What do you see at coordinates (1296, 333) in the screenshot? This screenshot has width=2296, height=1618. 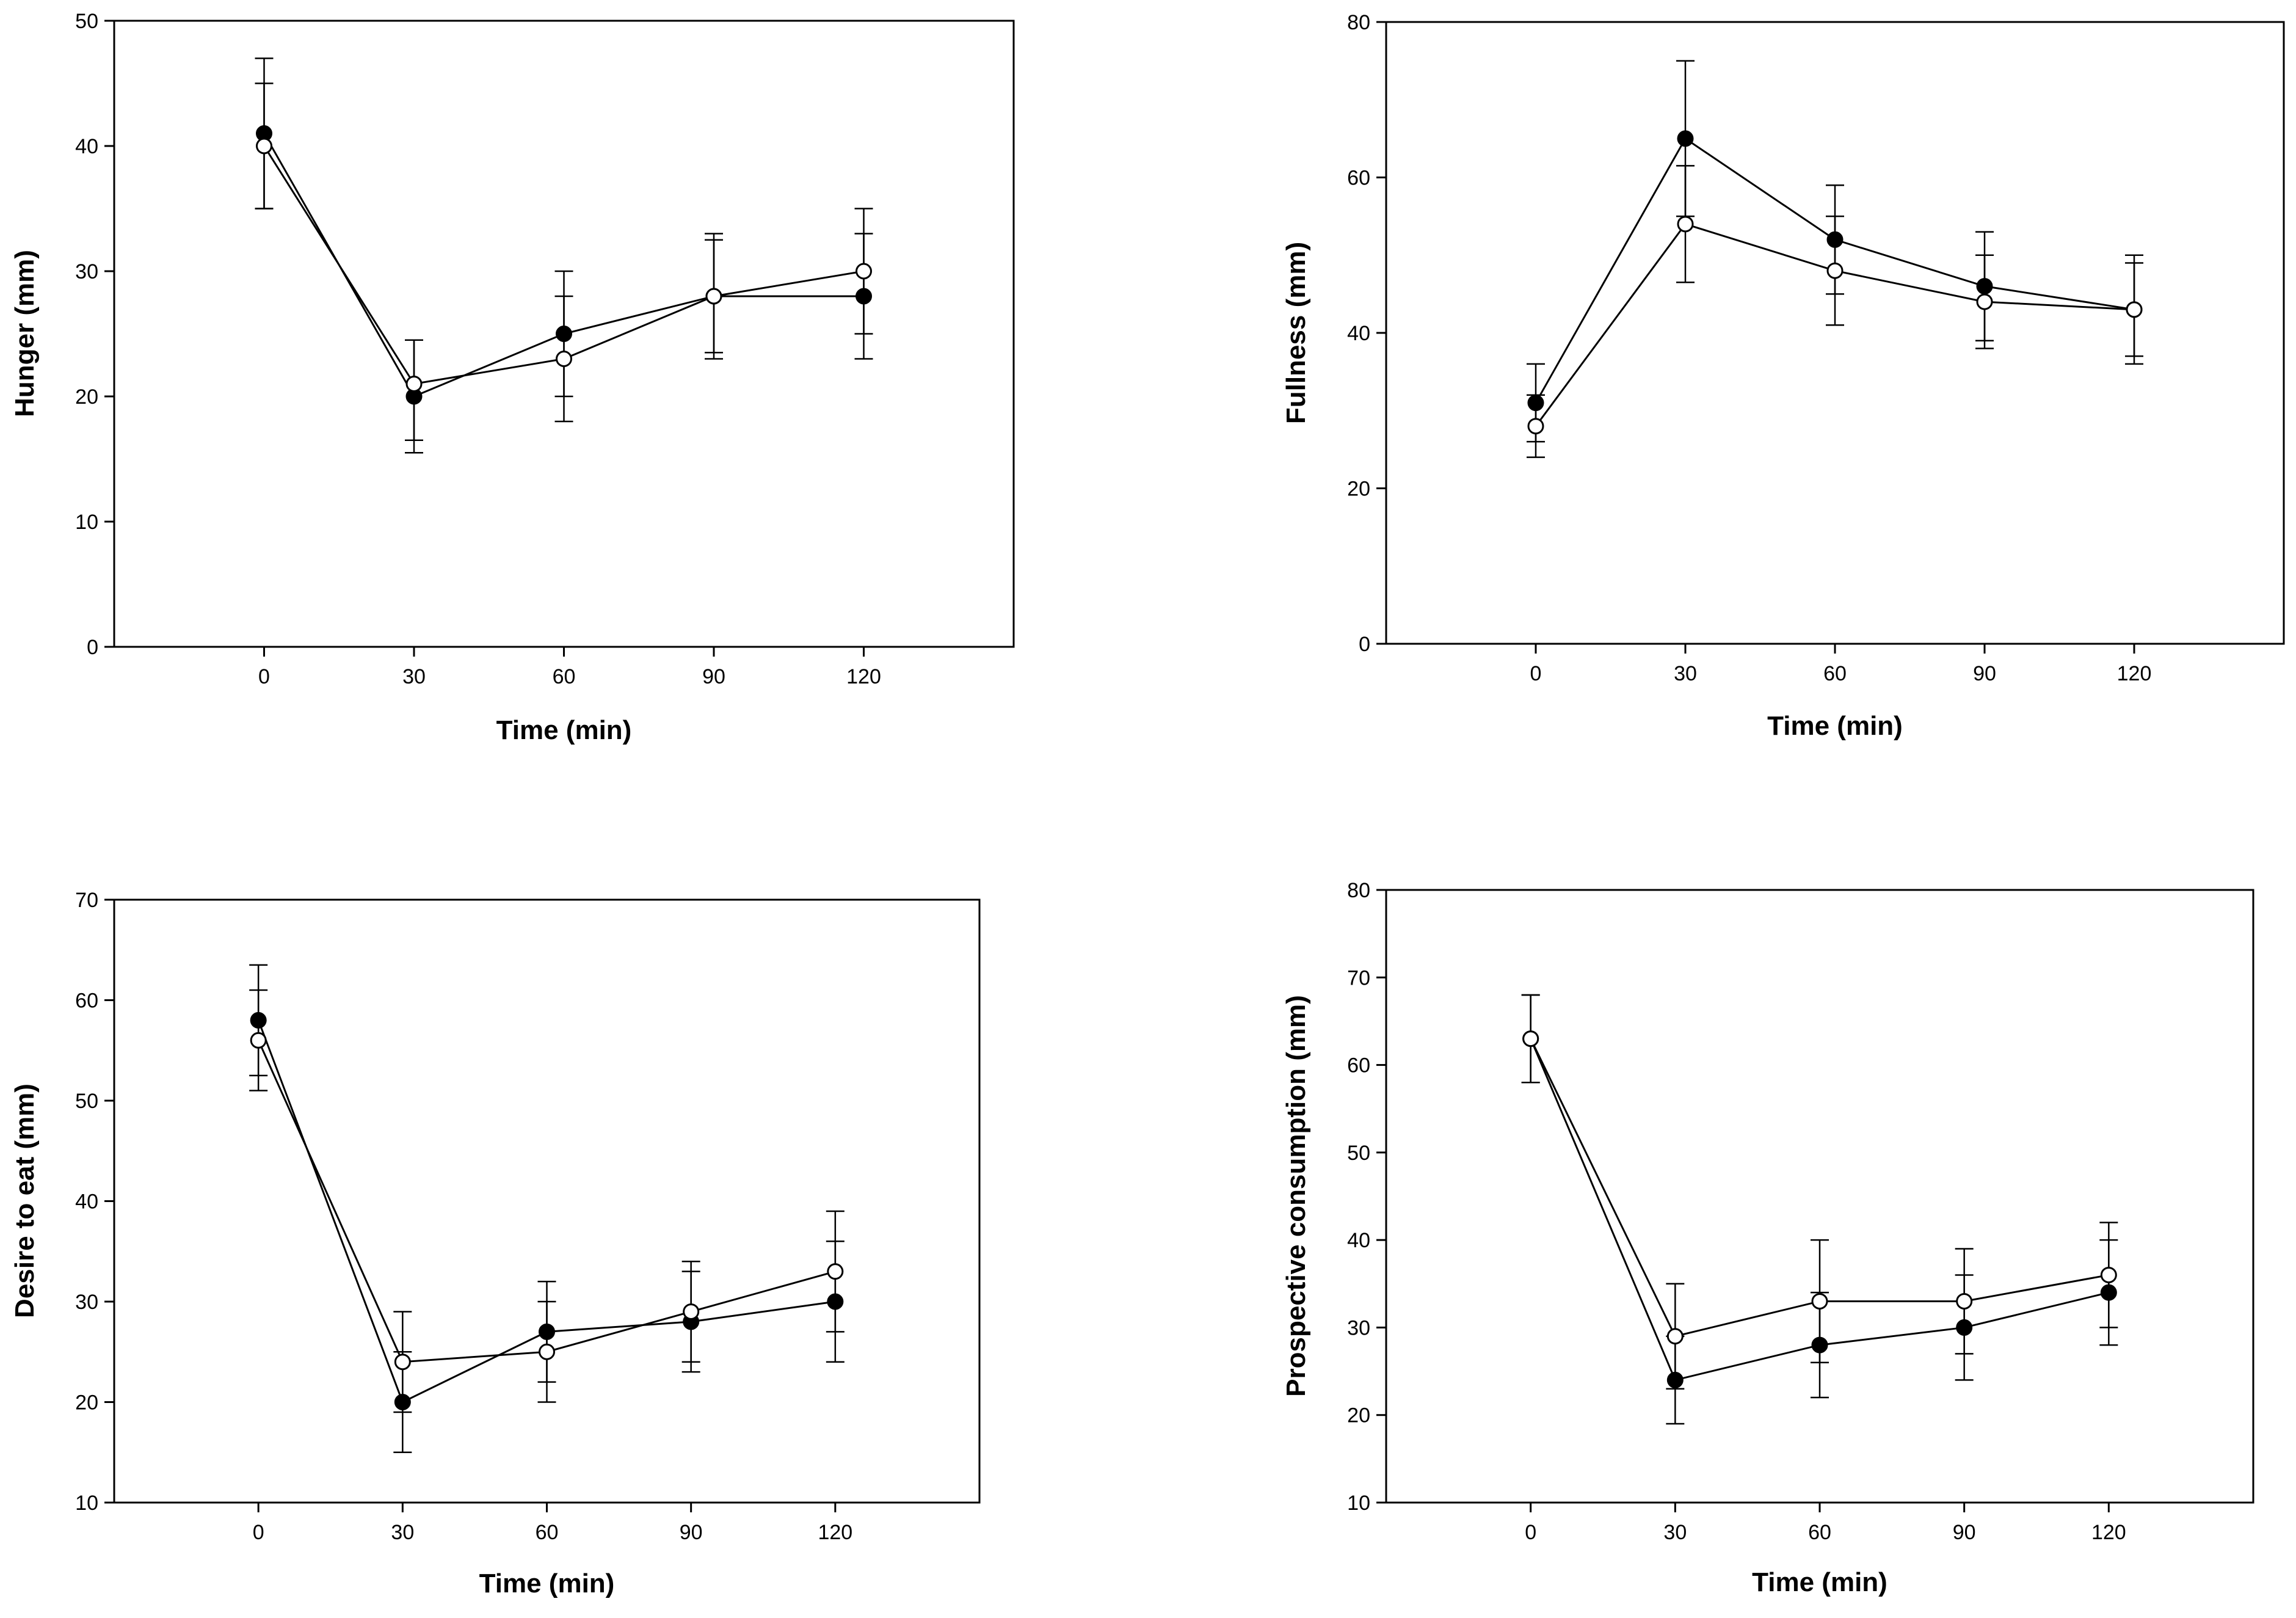 I see `y-axis-title: Fullness (mm)` at bounding box center [1296, 333].